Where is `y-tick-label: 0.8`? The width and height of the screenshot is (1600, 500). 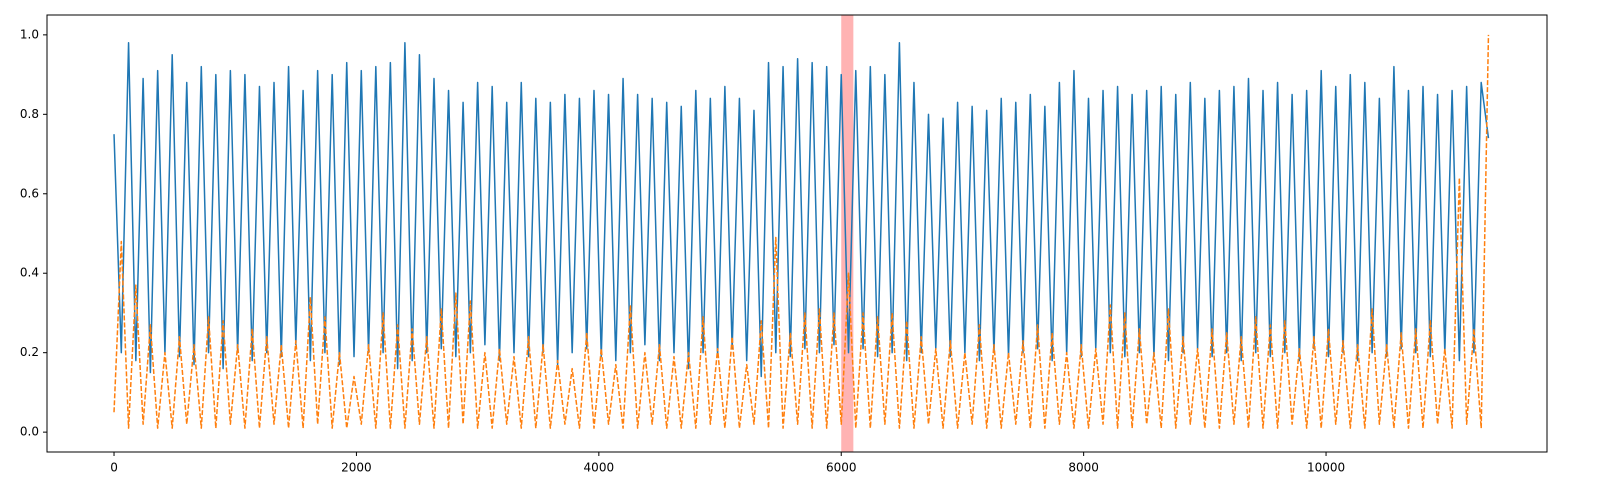
y-tick-label: 0.8 is located at coordinates (29, 114).